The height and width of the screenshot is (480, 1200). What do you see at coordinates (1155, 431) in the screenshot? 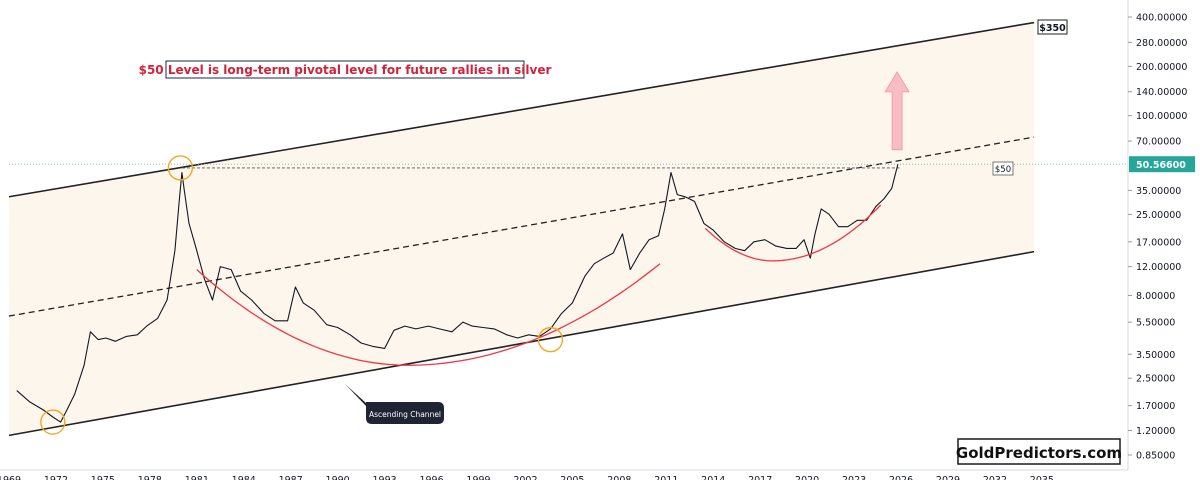
I see `y-tick-label: 1.20000` at bounding box center [1155, 431].